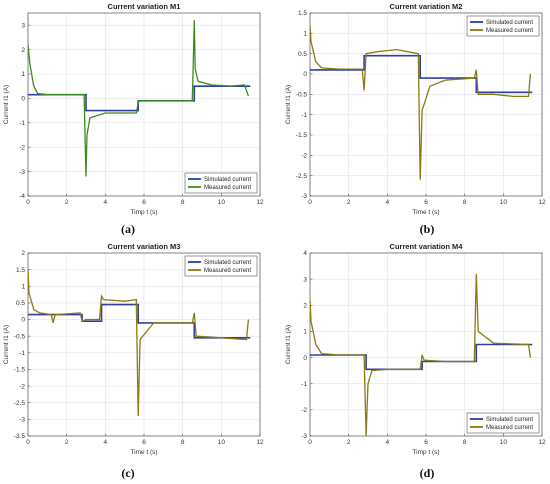  What do you see at coordinates (128, 229) in the screenshot?
I see `panel-caption: (a)` at bounding box center [128, 229].